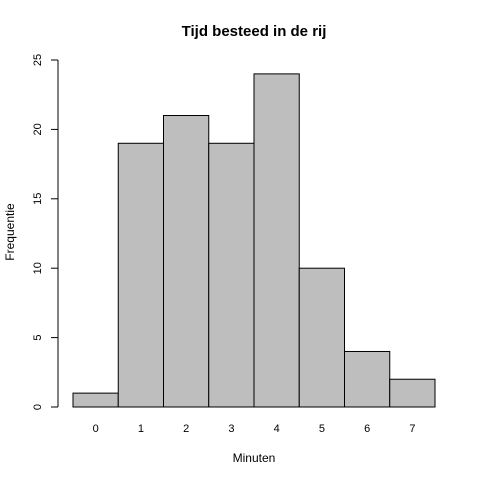  Describe the element at coordinates (38, 199) in the screenshot. I see `y-tick-label-15: 15` at that location.